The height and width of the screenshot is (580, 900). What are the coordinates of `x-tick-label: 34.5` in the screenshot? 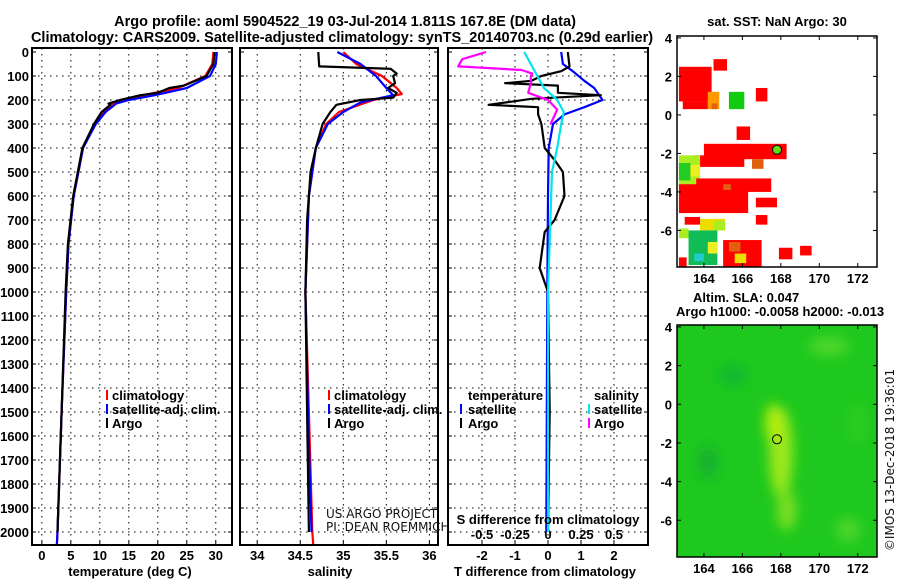 It's located at (300, 555).